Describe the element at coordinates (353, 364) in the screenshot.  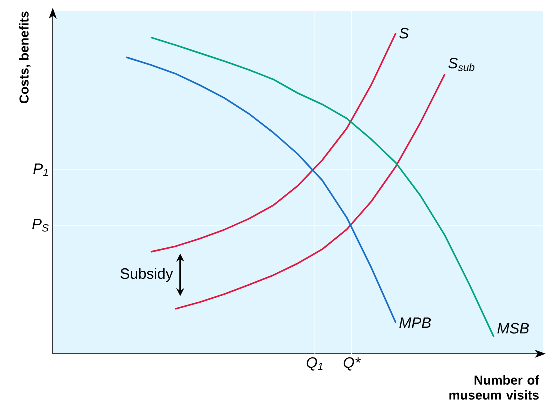
I see `text: Q*` at that location.